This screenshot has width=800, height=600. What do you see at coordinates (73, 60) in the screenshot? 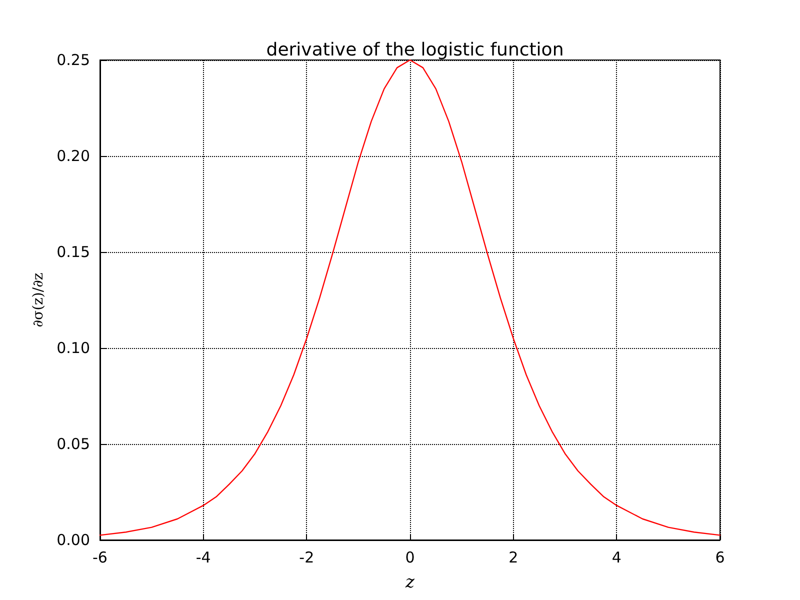
I see `y-tick-label: 0.25` at bounding box center [73, 60].